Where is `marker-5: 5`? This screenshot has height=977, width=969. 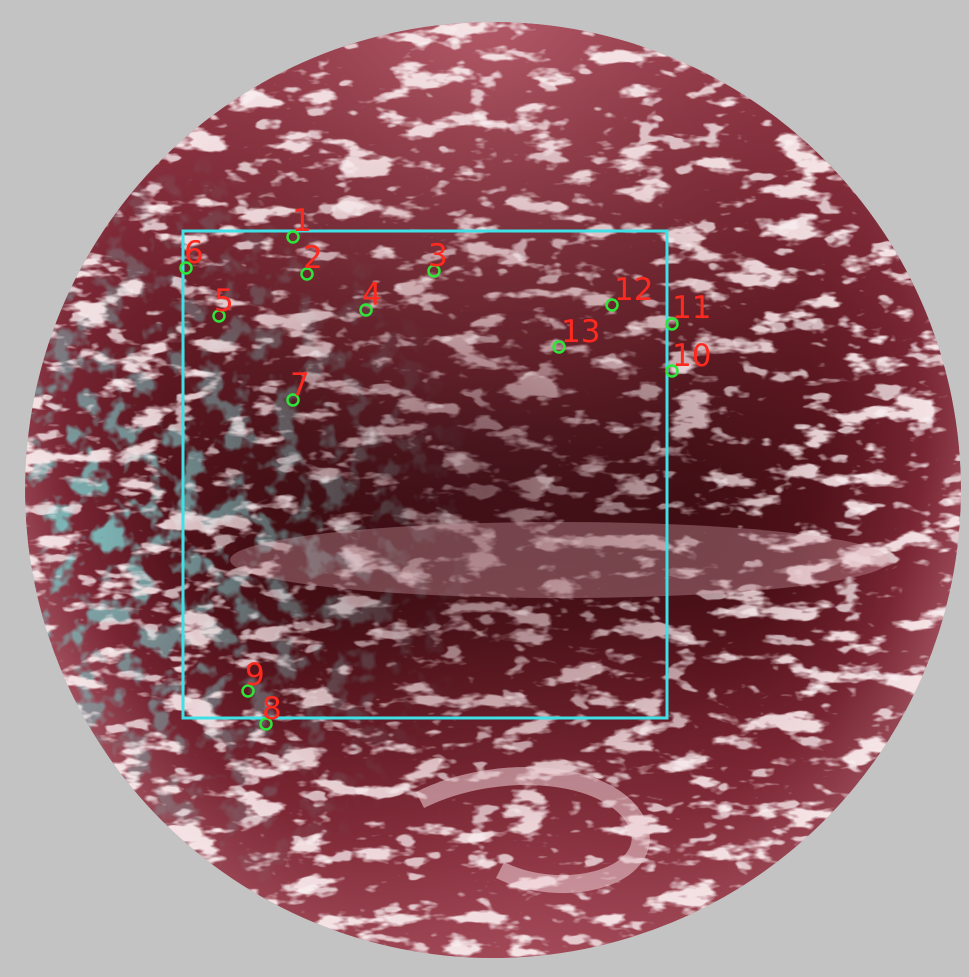 marker-5: 5 is located at coordinates (223, 303).